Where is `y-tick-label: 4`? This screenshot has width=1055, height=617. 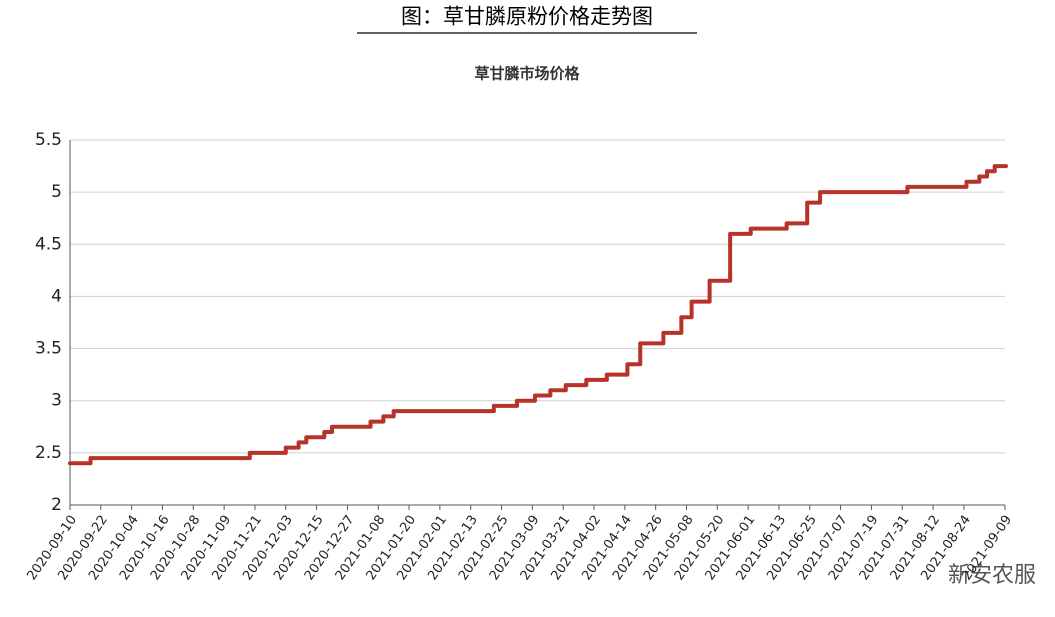
y-tick-label: 4 is located at coordinates (56, 296).